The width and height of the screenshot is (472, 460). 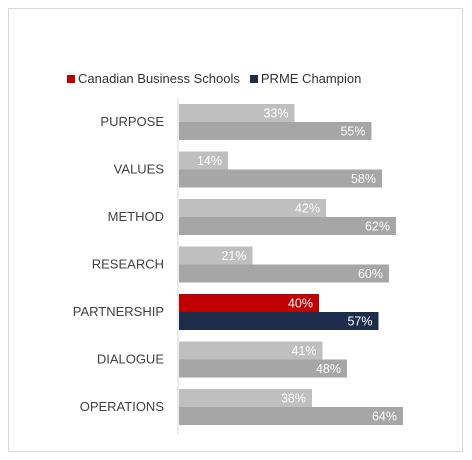 I want to click on bar-canadian-business-schools-values, so click(x=203, y=160).